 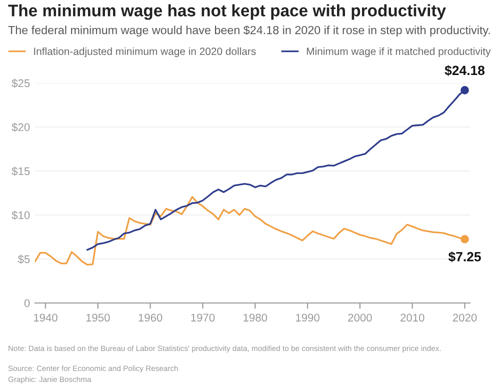 I want to click on x-tick-label: 2020, so click(x=464, y=318).